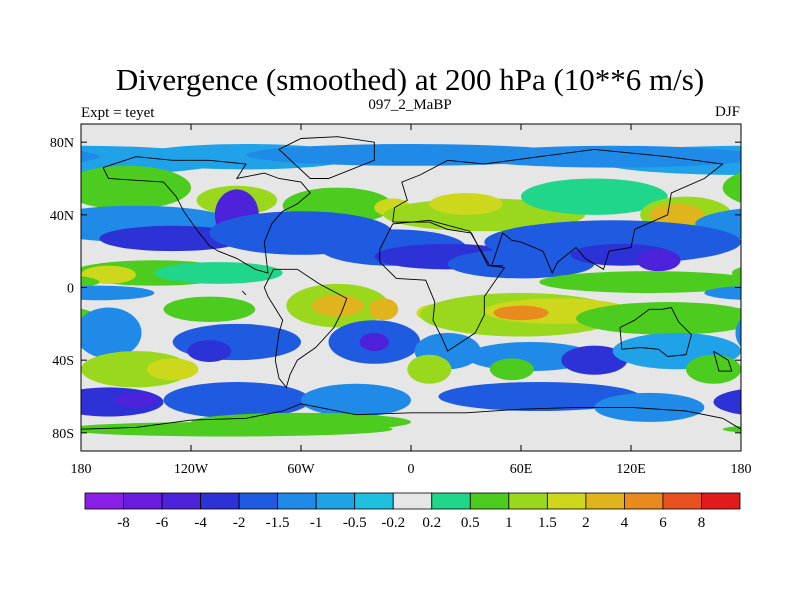 The image size is (800, 600). I want to click on x-tick-label: 60E, so click(521, 469).